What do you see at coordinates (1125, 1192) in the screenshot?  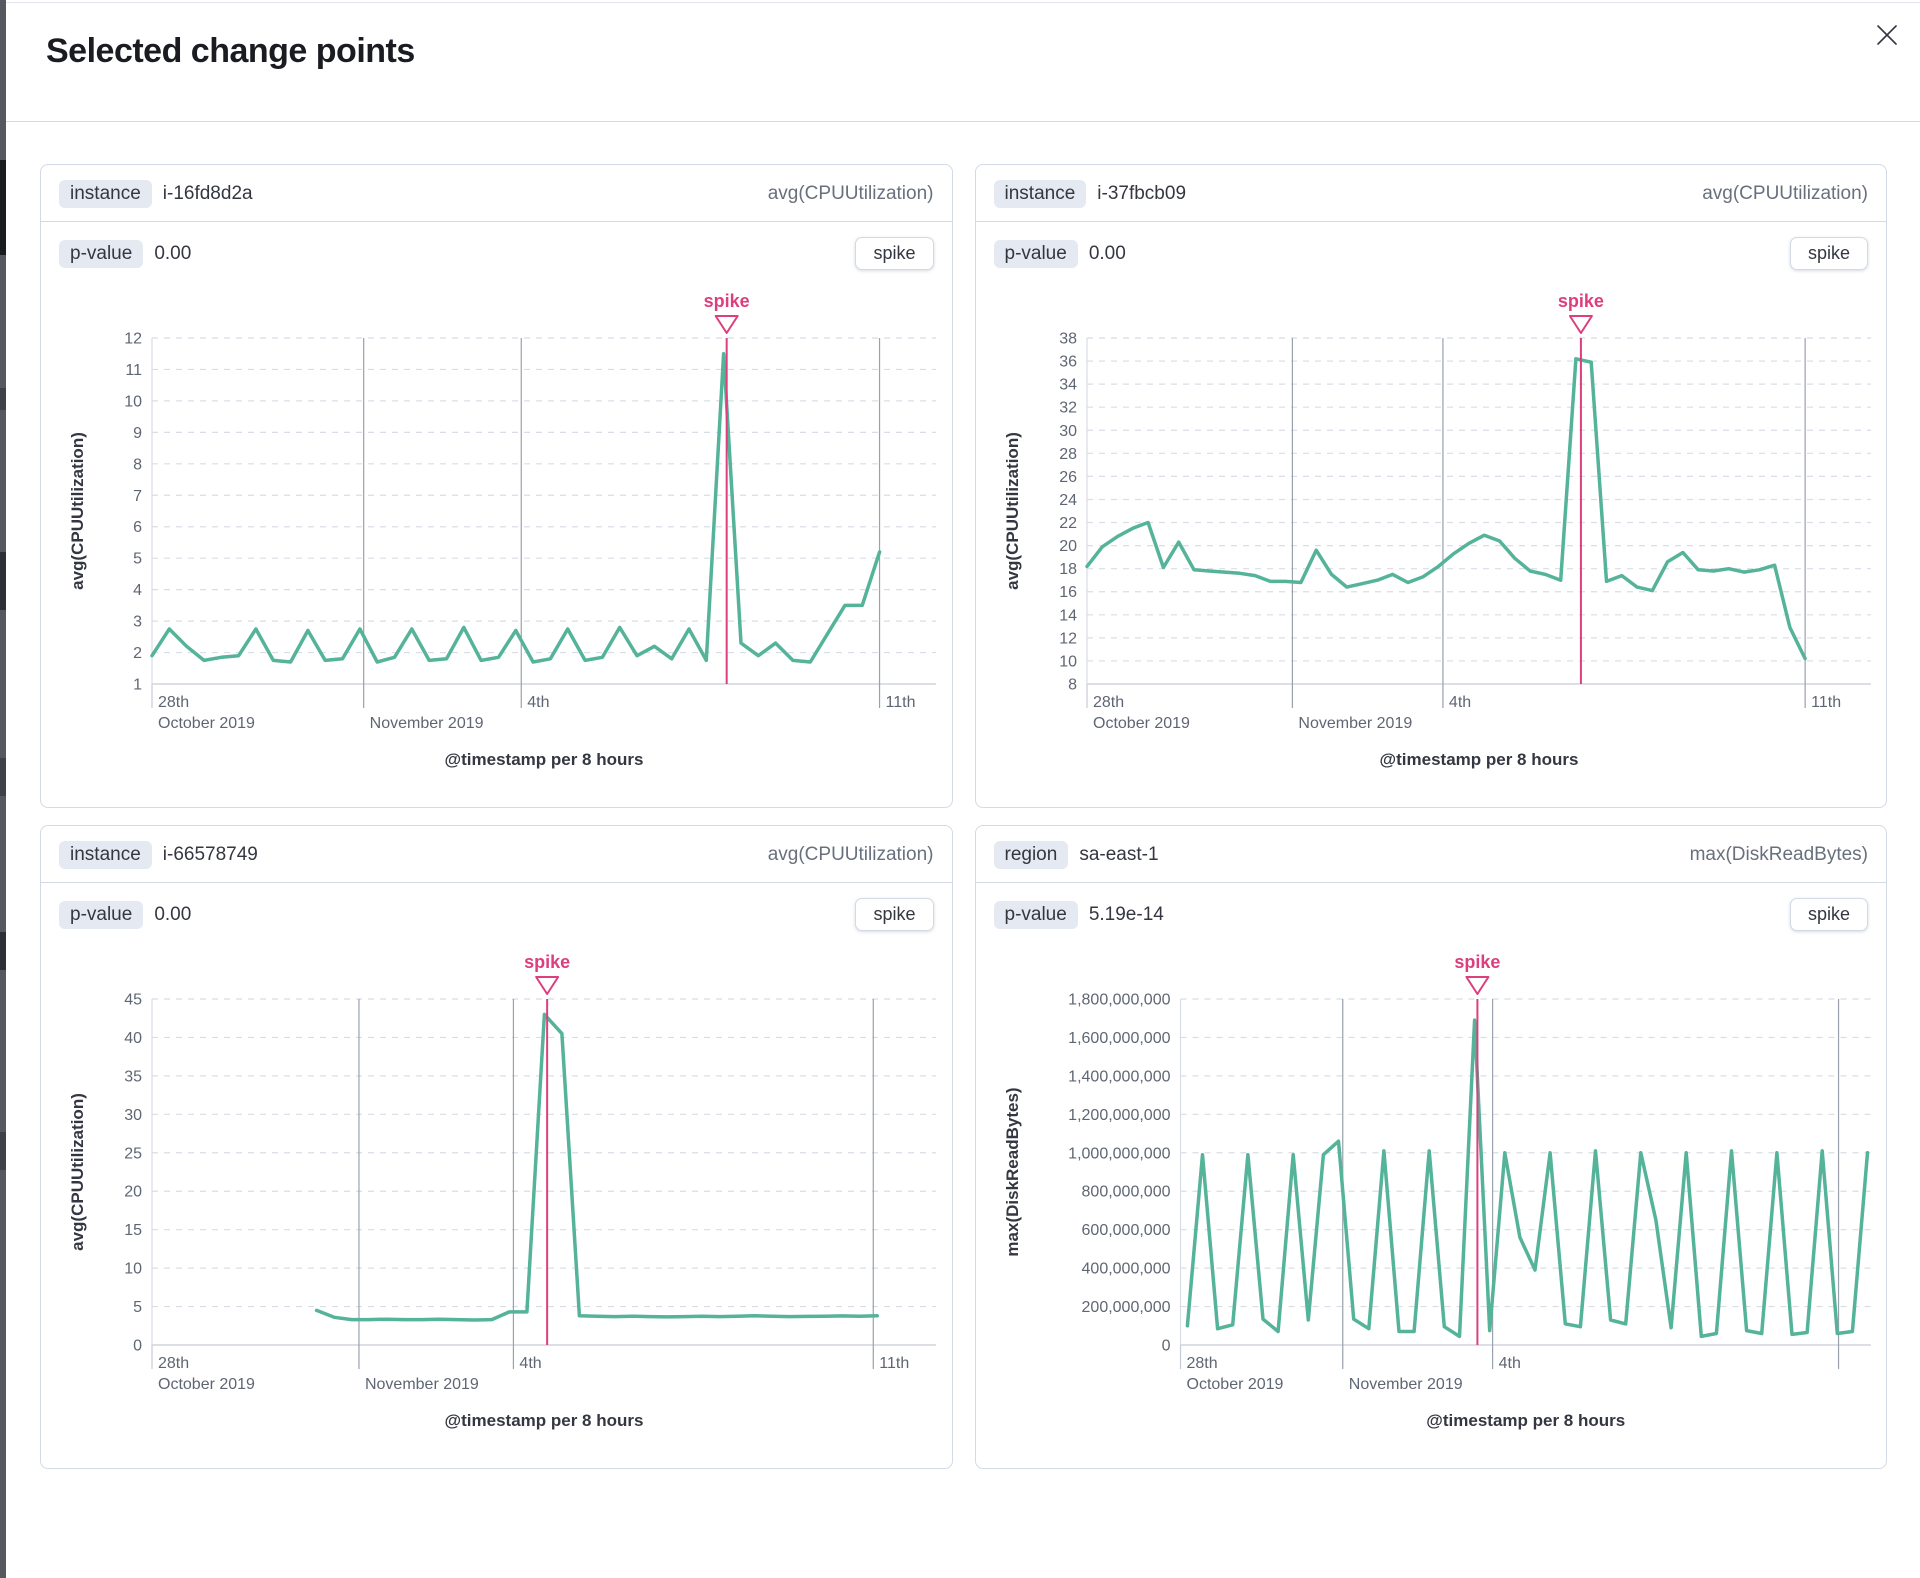 I see `svg-text: 800,000,000` at bounding box center [1125, 1192].